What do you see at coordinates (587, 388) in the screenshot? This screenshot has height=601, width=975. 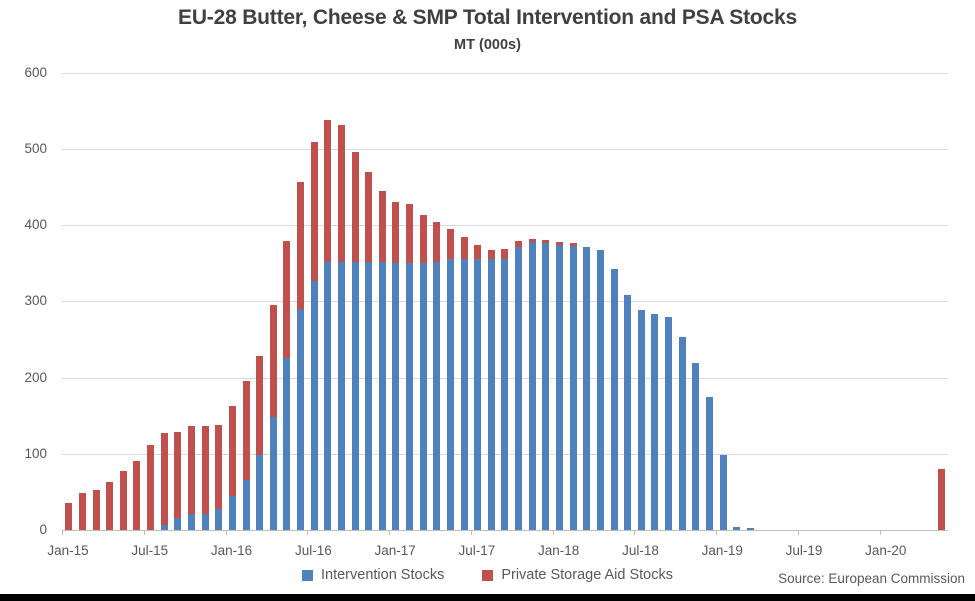 I see `bar-Mar-18-intervention` at bounding box center [587, 388].